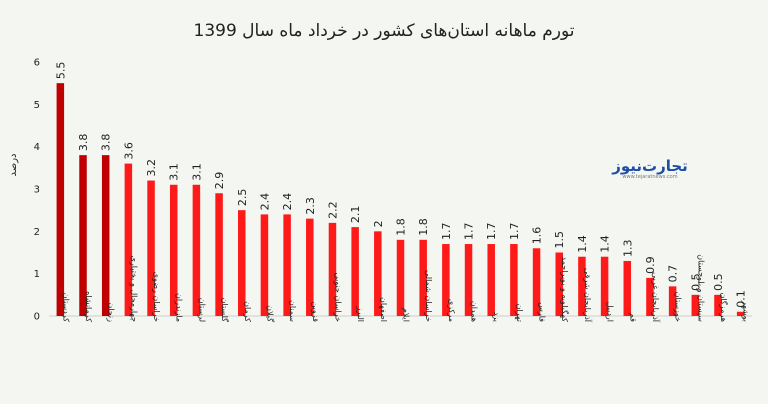 The height and width of the screenshot is (404, 768). I want to click on category-label: لرستان, so click(201, 310).